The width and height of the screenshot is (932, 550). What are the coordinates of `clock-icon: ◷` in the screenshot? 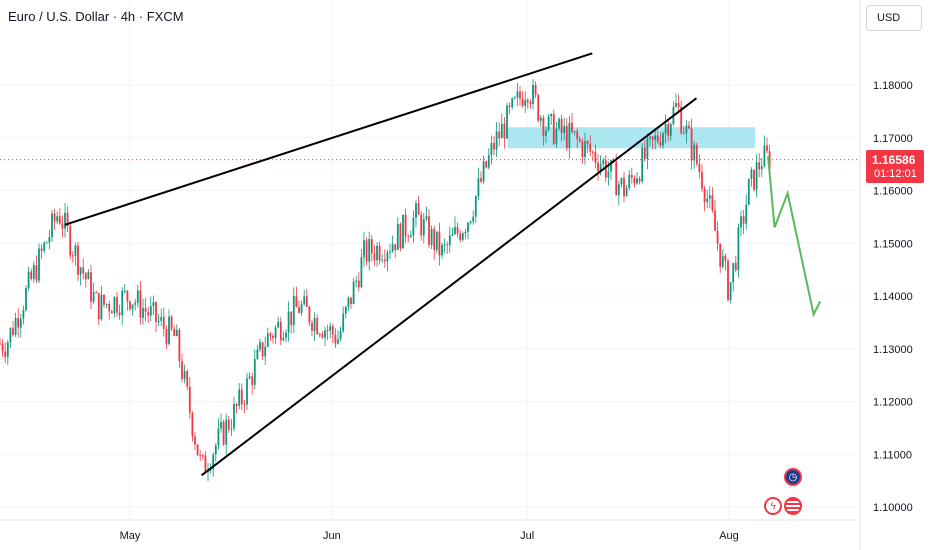 It's located at (793, 477).